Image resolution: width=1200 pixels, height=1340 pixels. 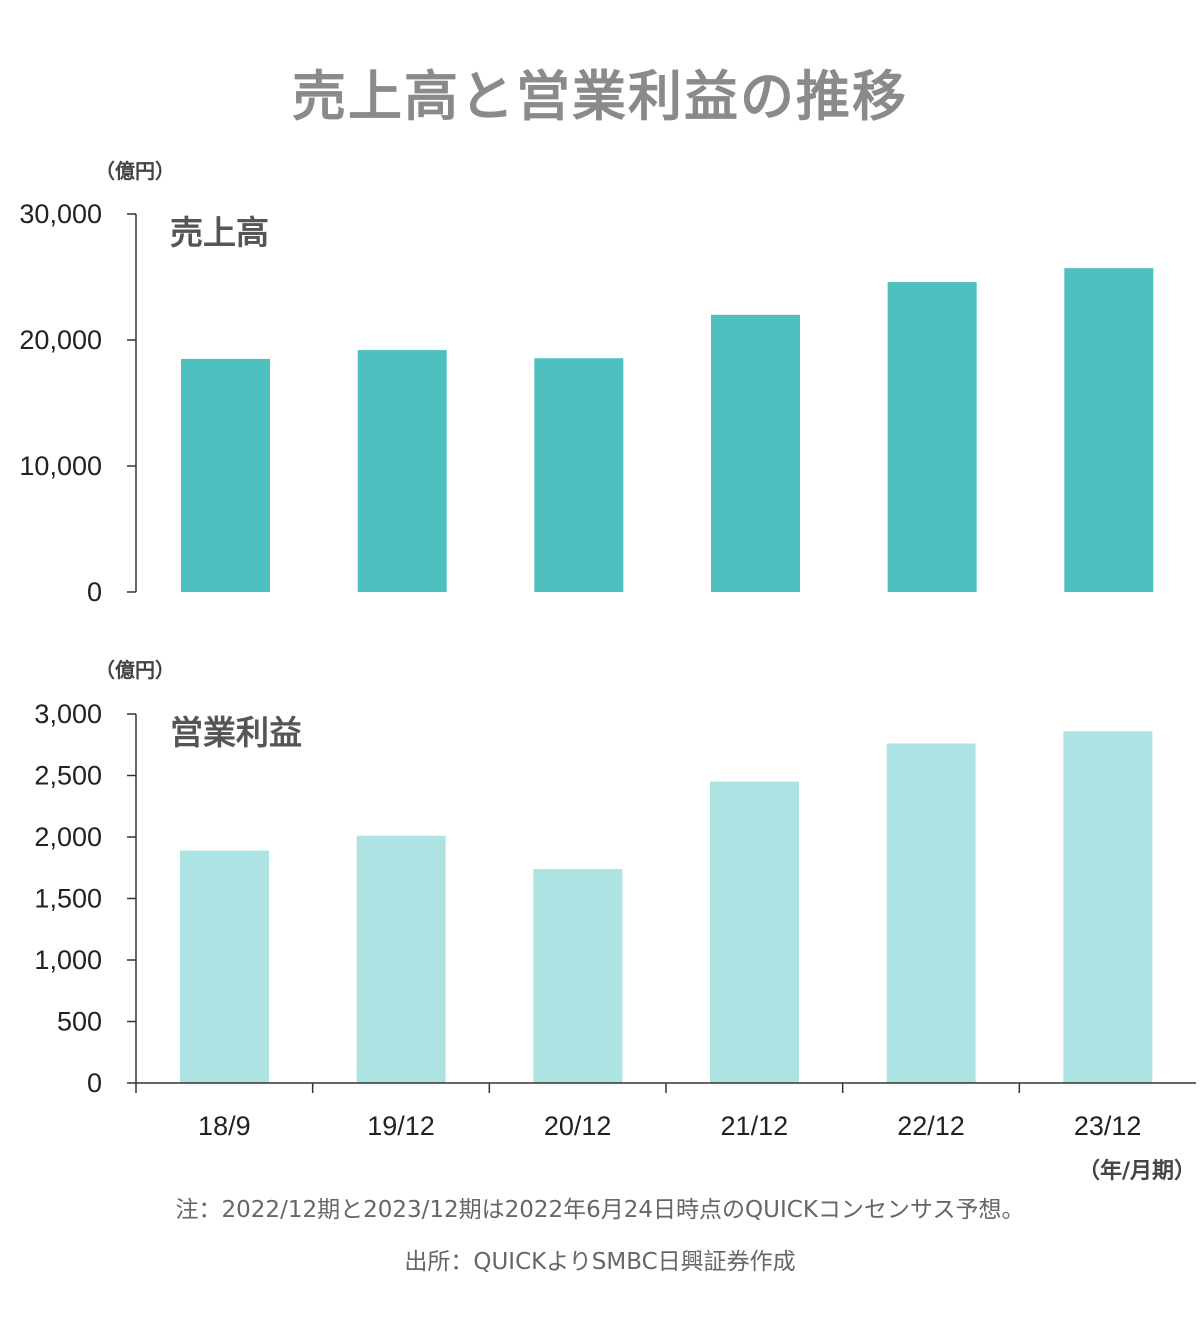 I want to click on source-note: 出所：QUICKよりSMBC日興証券作成, so click(x=600, y=1262).